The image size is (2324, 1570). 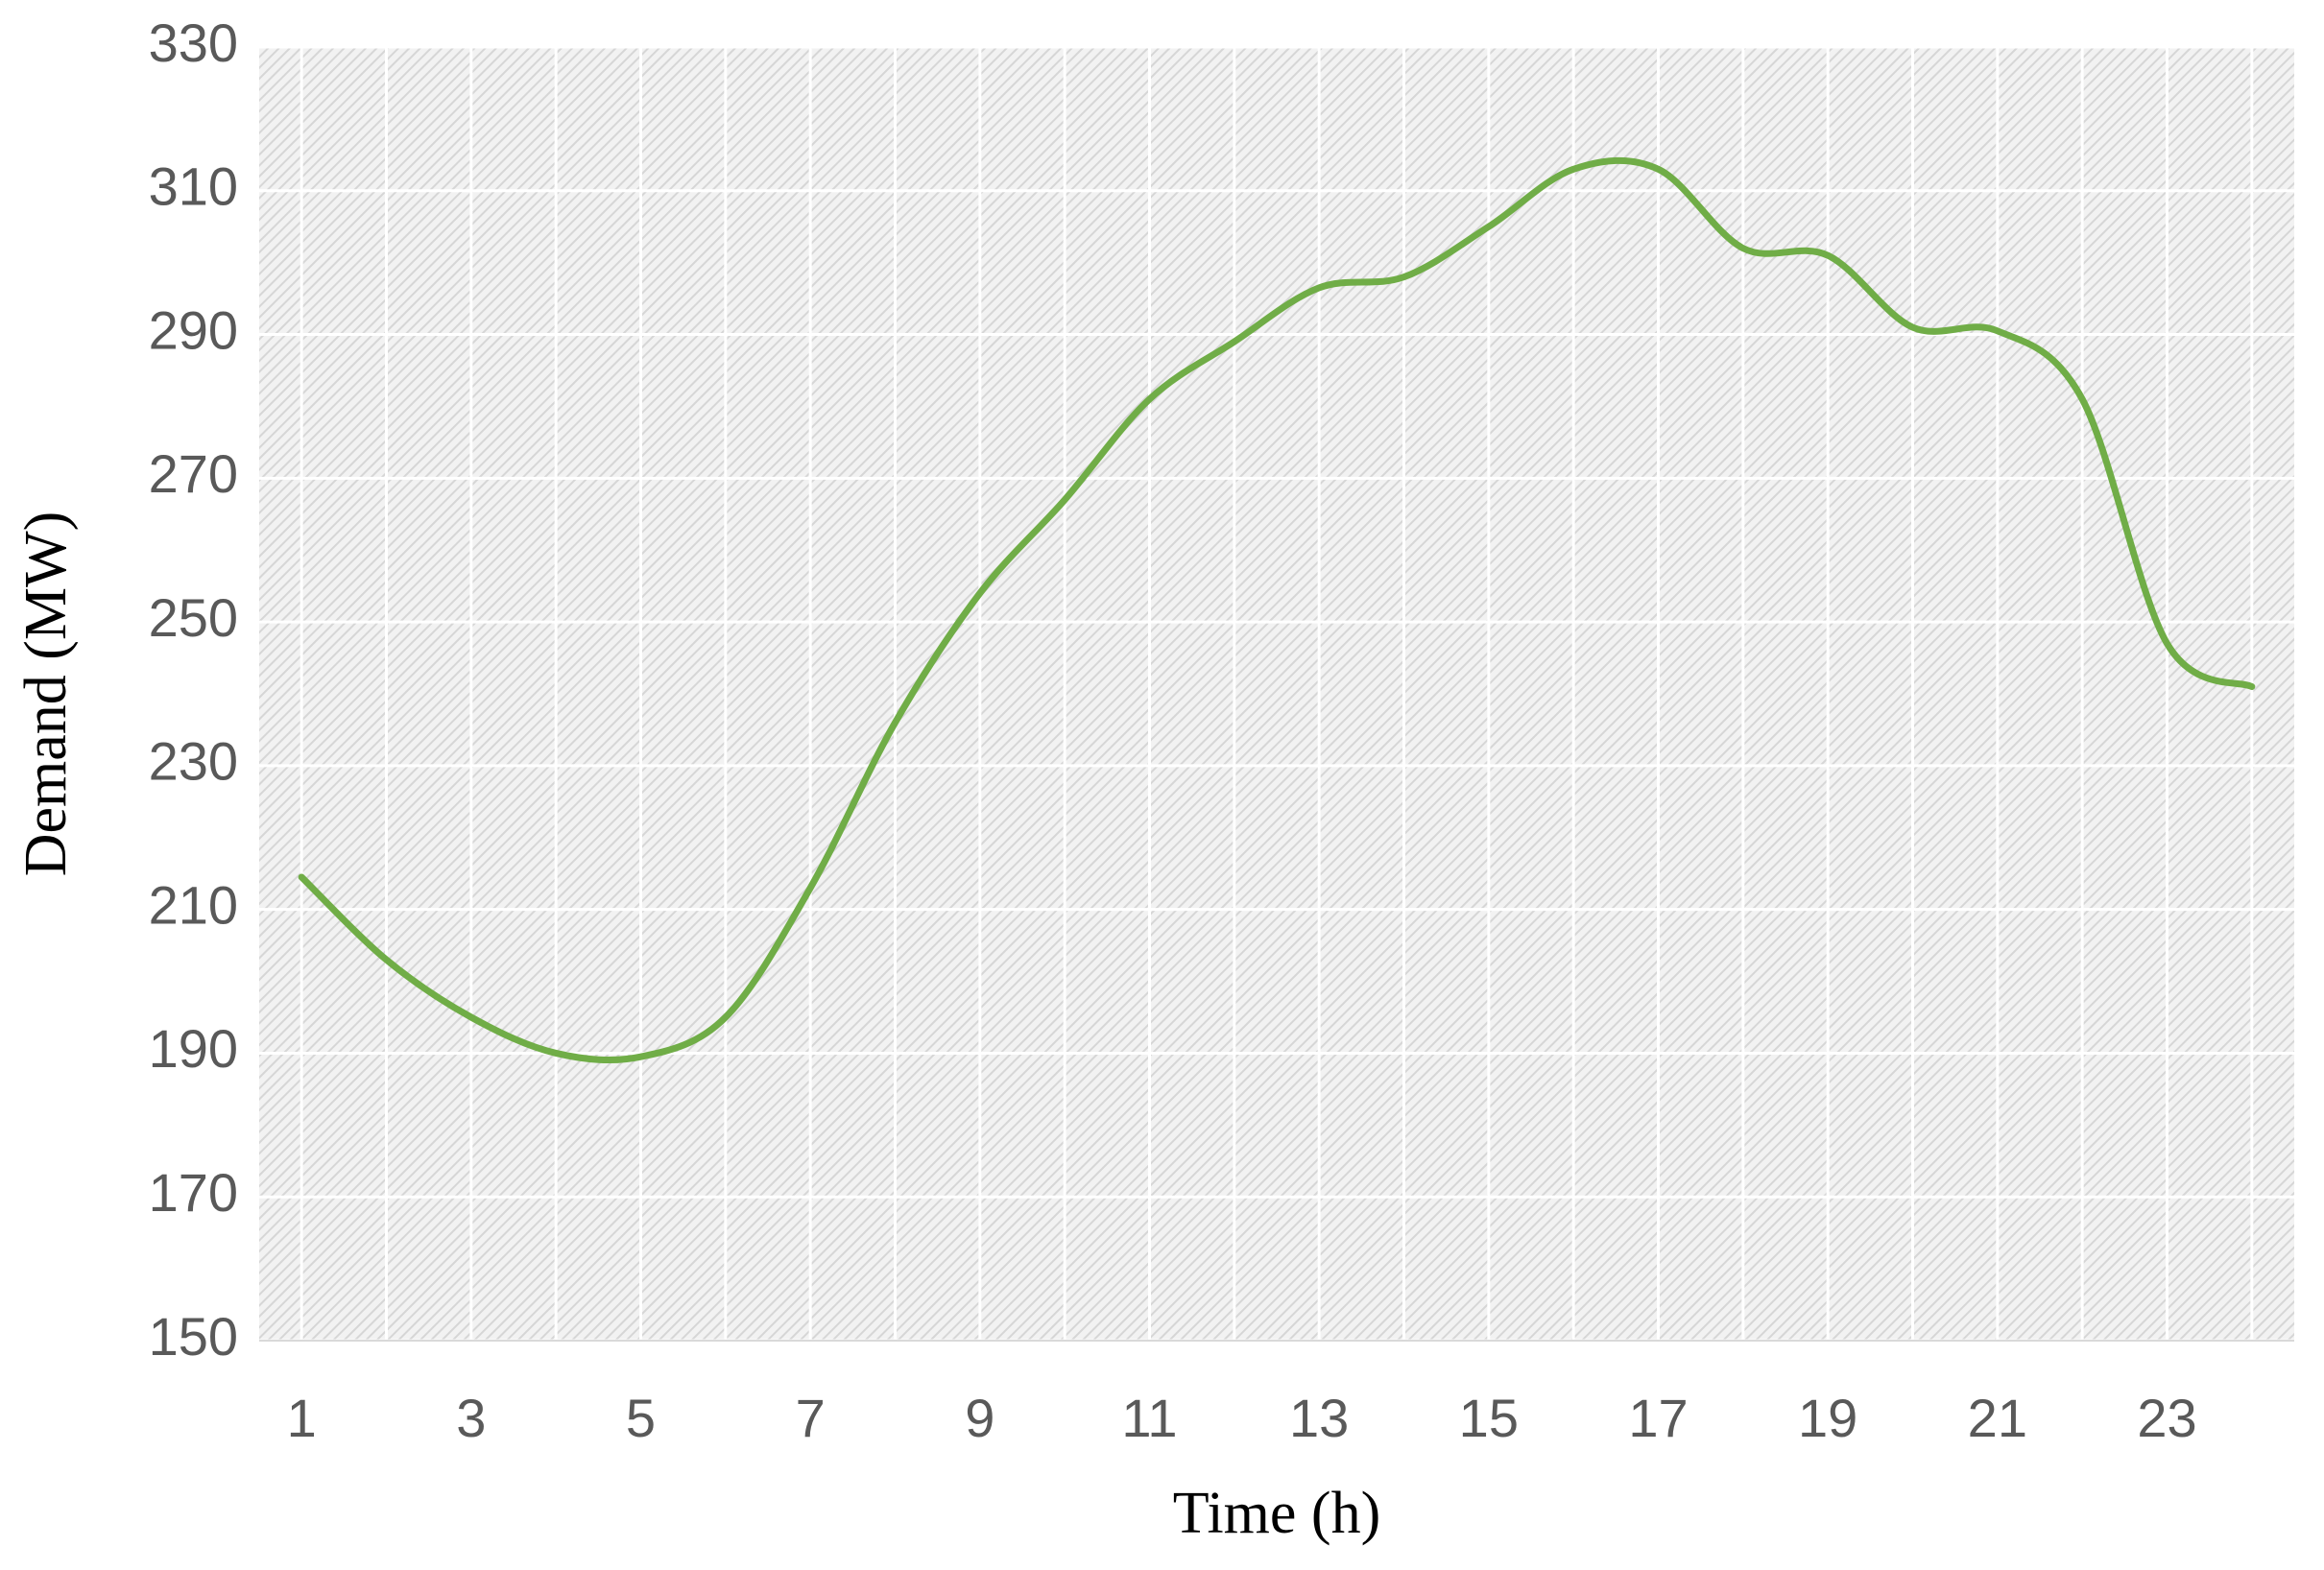 I want to click on x-tick-label: 15, so click(x=1489, y=1418).